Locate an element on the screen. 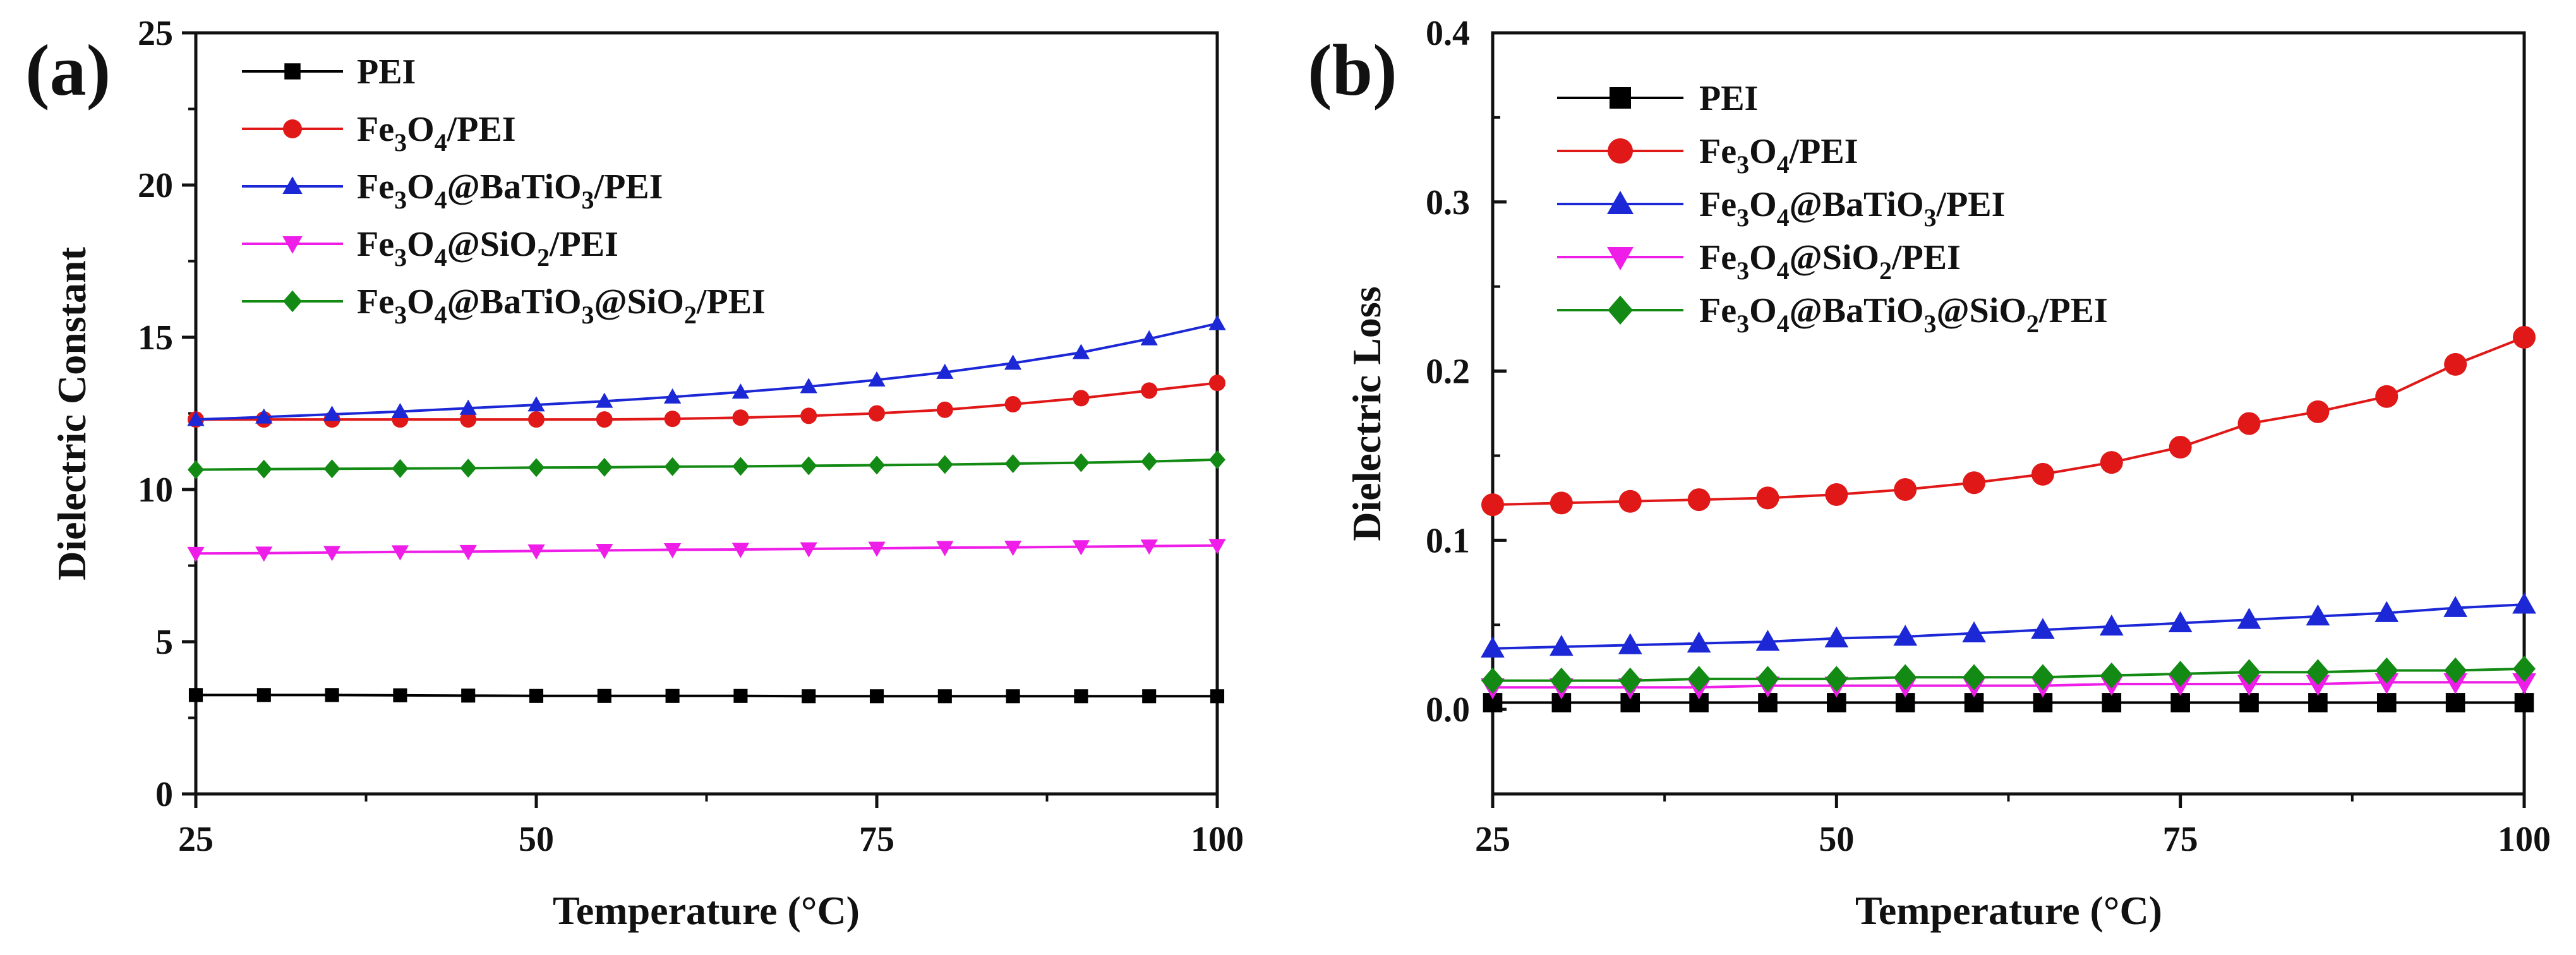 The width and height of the screenshot is (2576, 955). panel-b-y-axis-title: Dielectric Loss is located at coordinates (1366, 413).